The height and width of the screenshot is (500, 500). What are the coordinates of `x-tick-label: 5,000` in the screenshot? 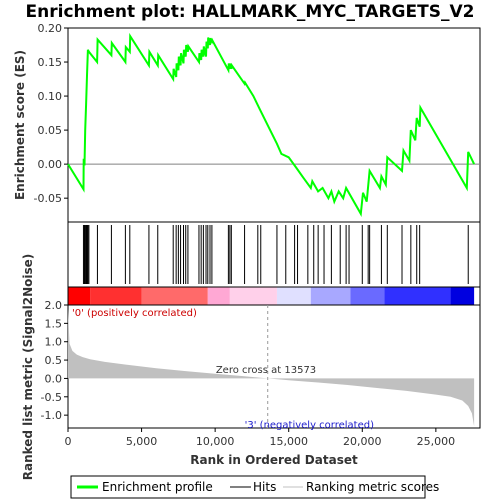 It's located at (142, 441).